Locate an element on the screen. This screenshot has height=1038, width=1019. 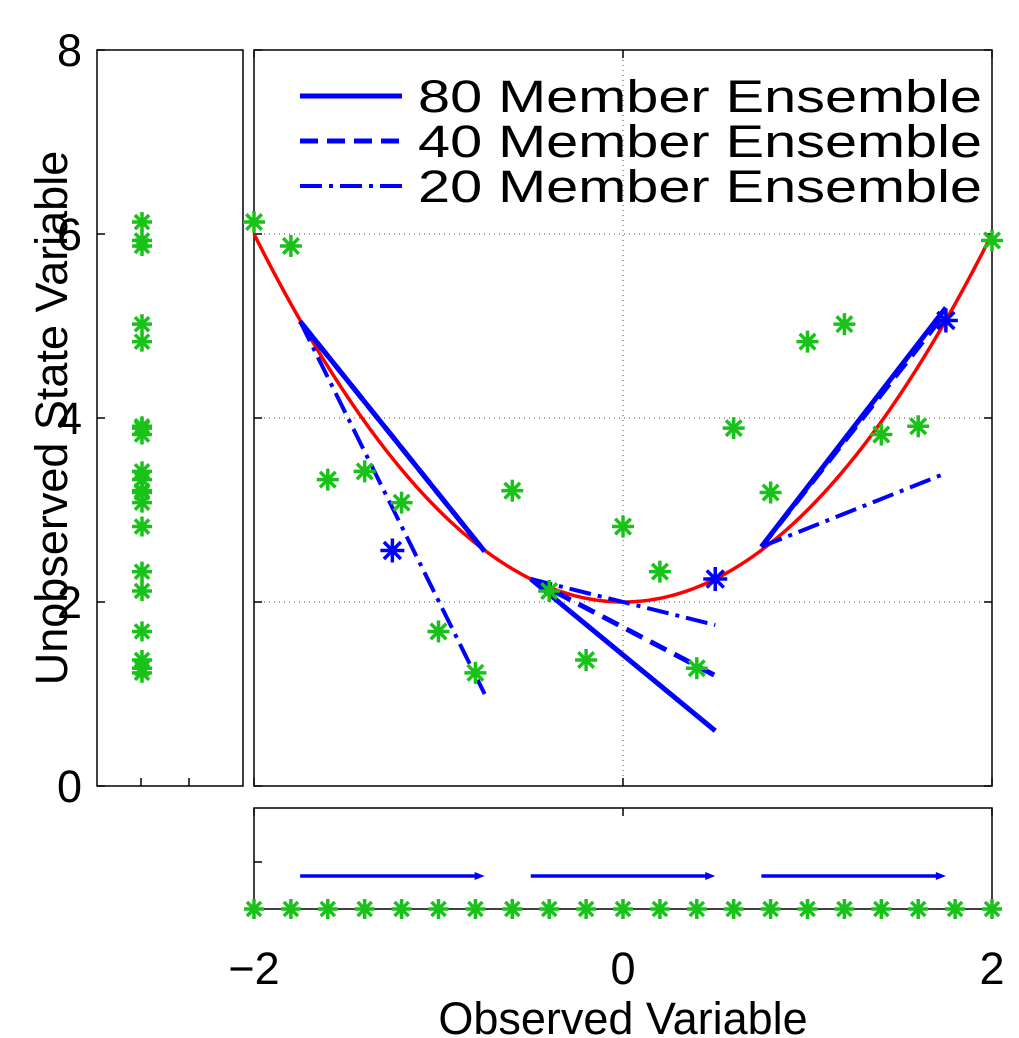
y-axis-label: Unobserved State Variable is located at coordinates (51, 418).